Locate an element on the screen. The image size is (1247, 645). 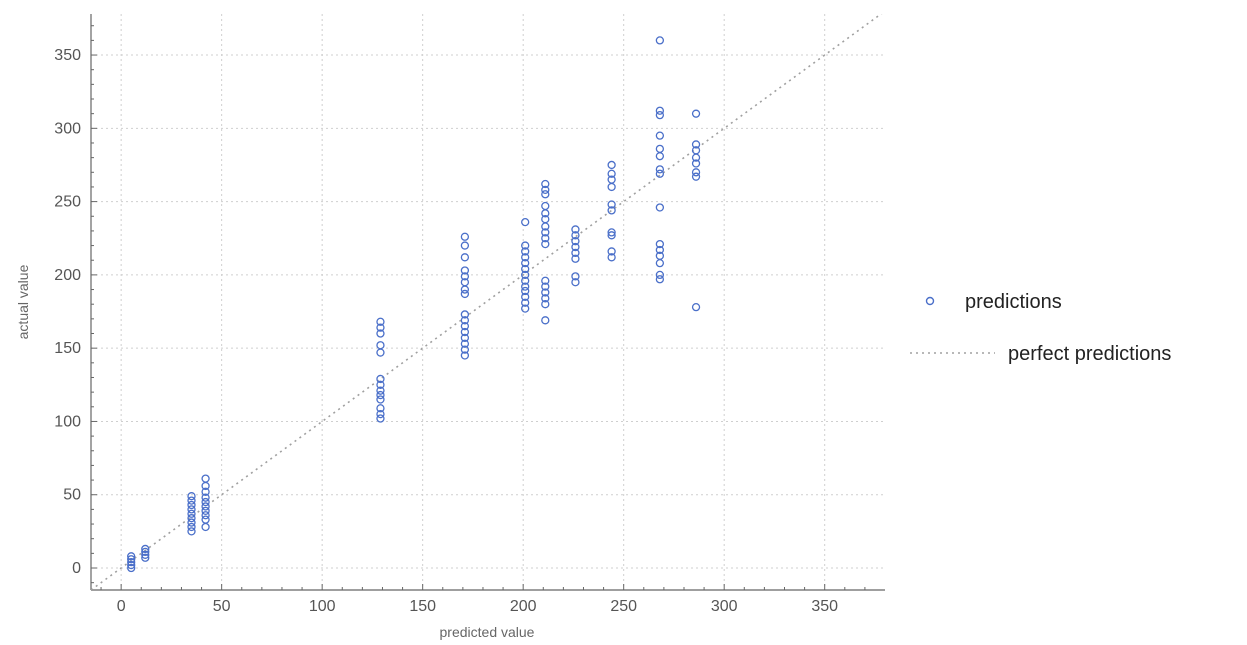
legend: predictions perfect predictions is located at coordinates (1040, 328).